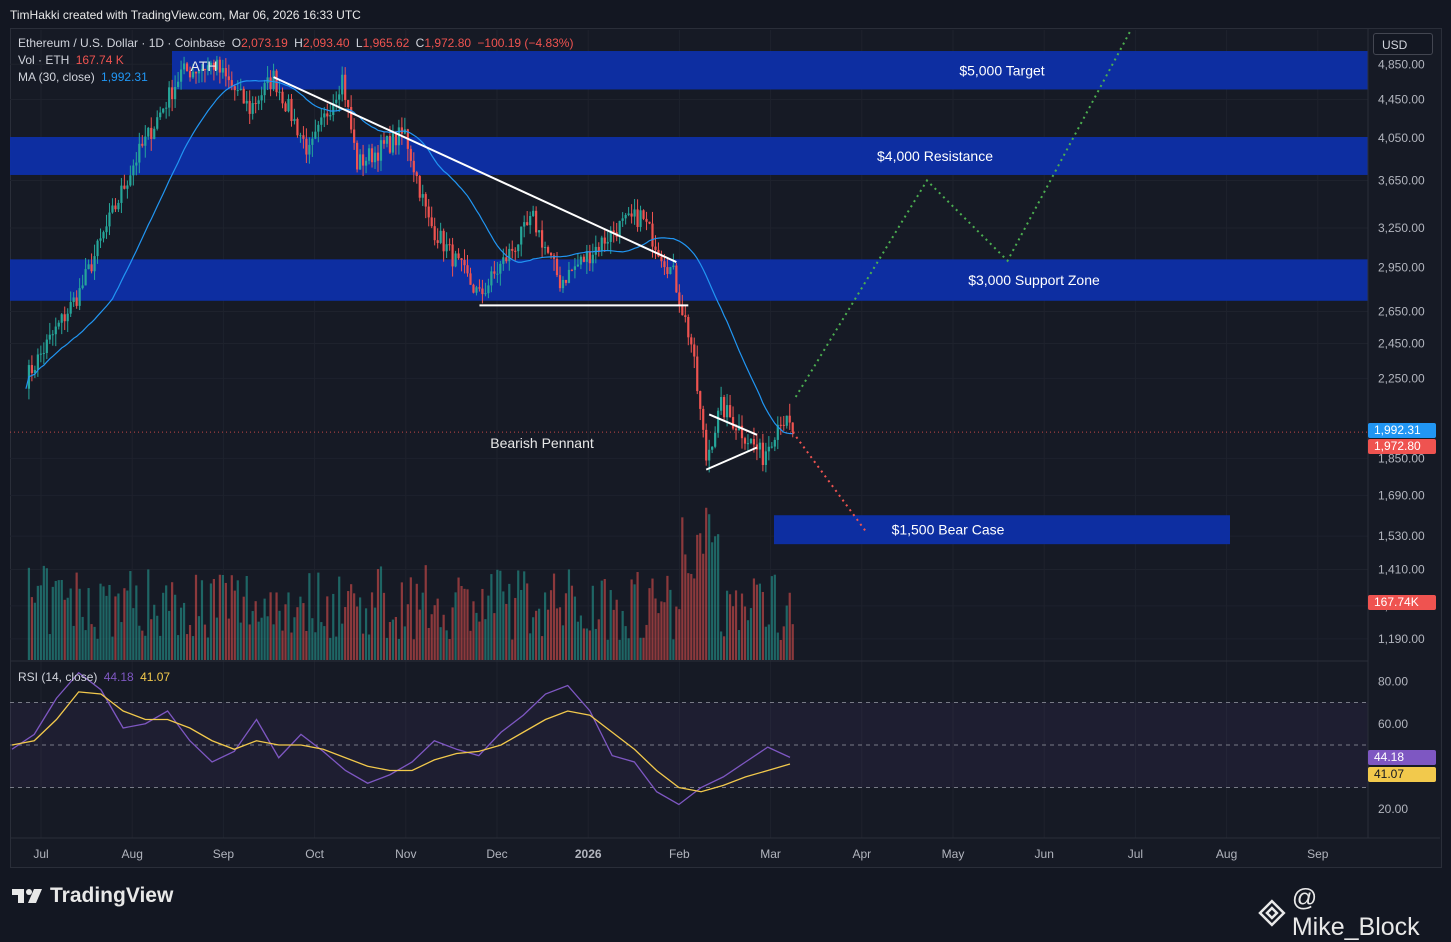 This screenshot has height=942, width=1451. I want to click on volume-legend: Vol · ETH 167.74 K, so click(72, 60).